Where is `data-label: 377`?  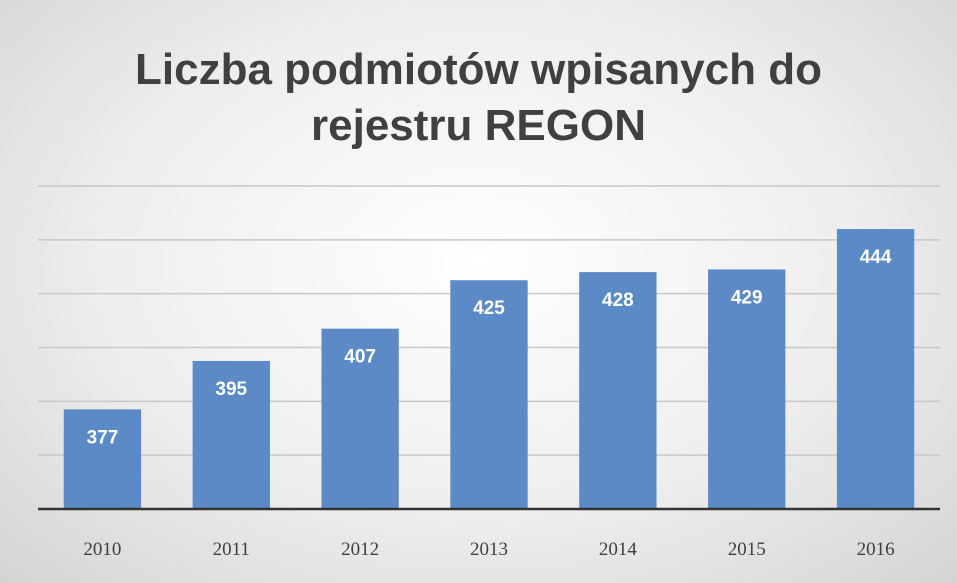 data-label: 377 is located at coordinates (103, 437).